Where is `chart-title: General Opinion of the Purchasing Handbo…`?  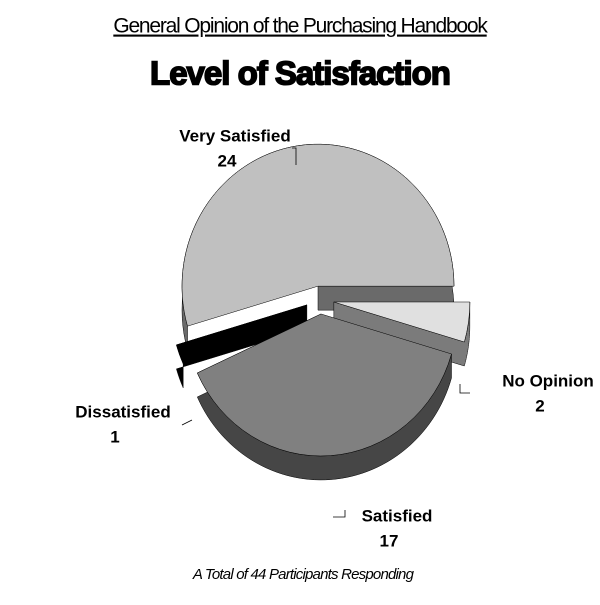
chart-title: General Opinion of the Purchasing Handbo… is located at coordinates (300, 26).